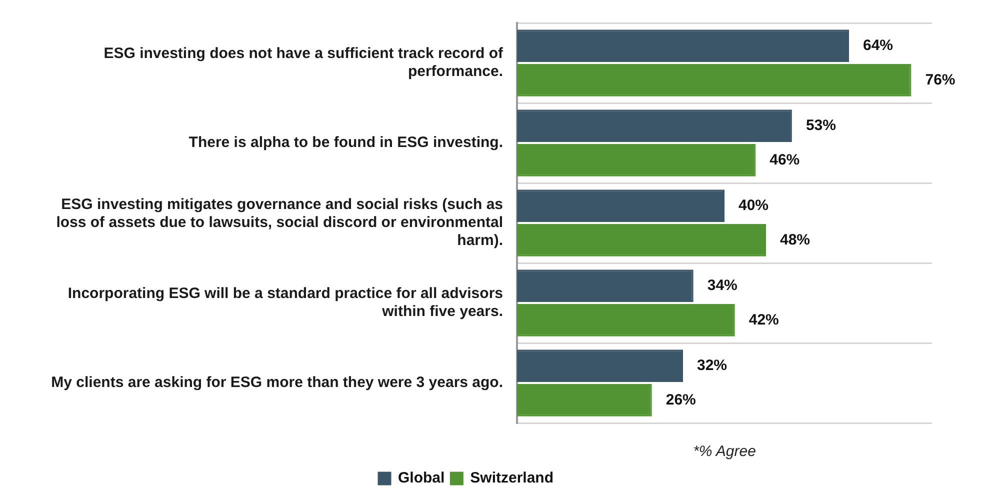  I want to click on data-label: 46%, so click(785, 159).